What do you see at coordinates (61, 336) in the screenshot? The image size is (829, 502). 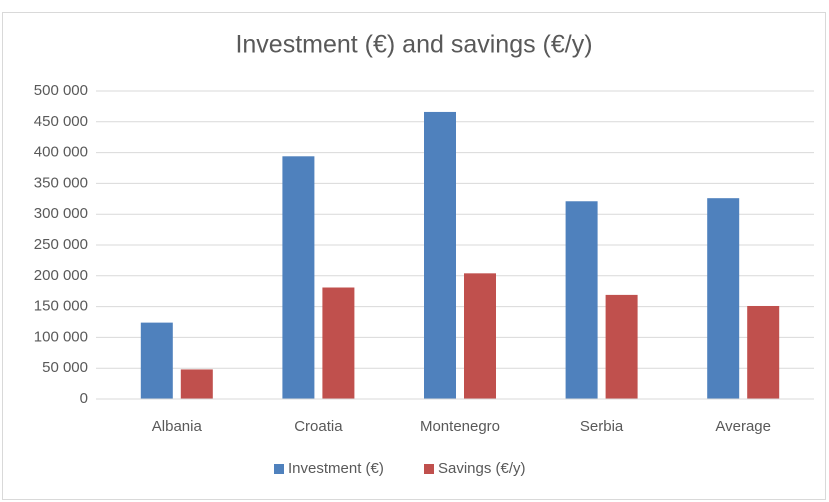 I see `y-tick-label: 100 000` at bounding box center [61, 336].